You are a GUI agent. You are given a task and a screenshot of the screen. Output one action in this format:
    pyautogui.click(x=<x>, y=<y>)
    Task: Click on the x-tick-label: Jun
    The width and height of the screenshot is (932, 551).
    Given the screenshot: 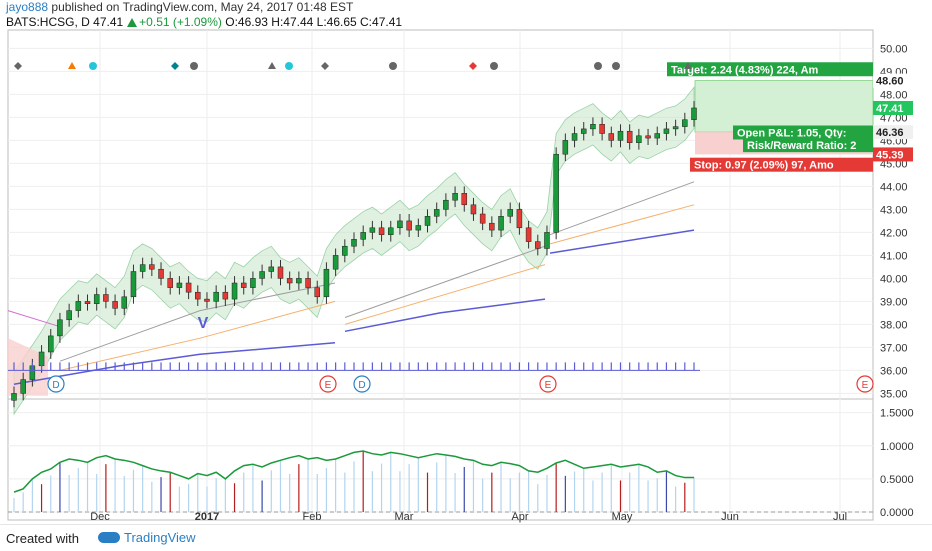 What is the action you would take?
    pyautogui.click(x=730, y=517)
    